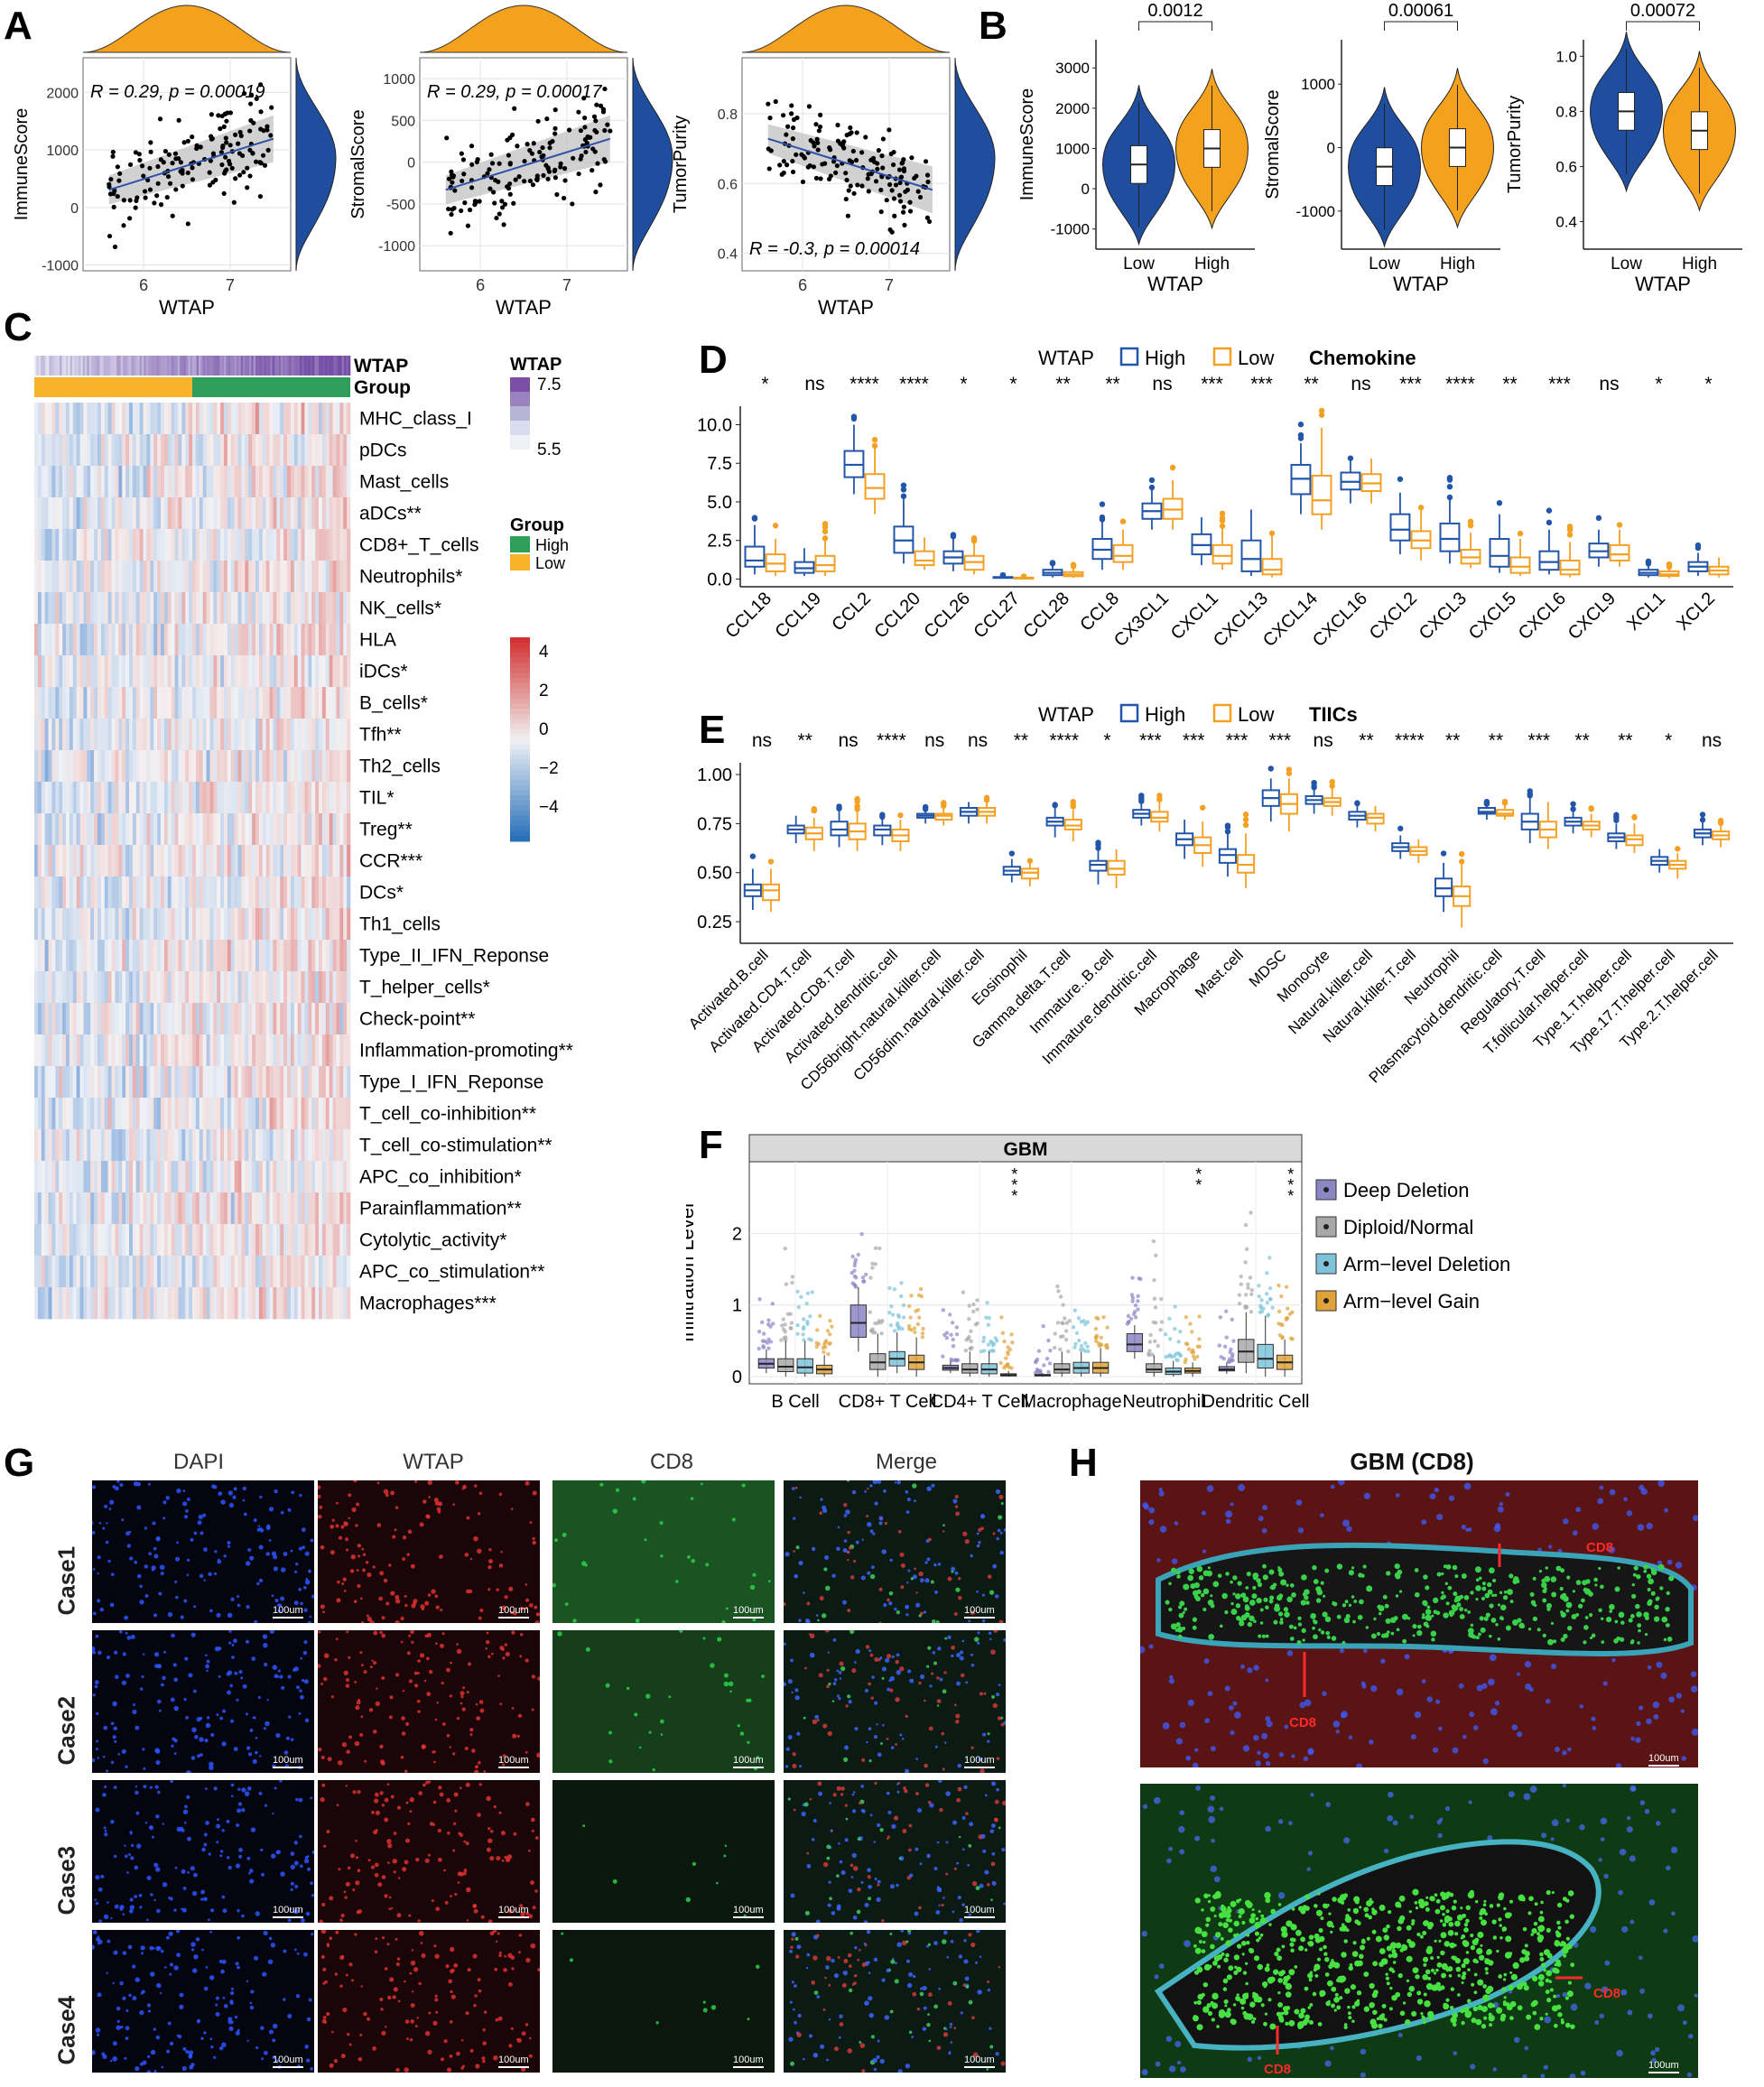  What do you see at coordinates (1222, 713) in the screenshot?
I see `legend-low-swatch` at bounding box center [1222, 713].